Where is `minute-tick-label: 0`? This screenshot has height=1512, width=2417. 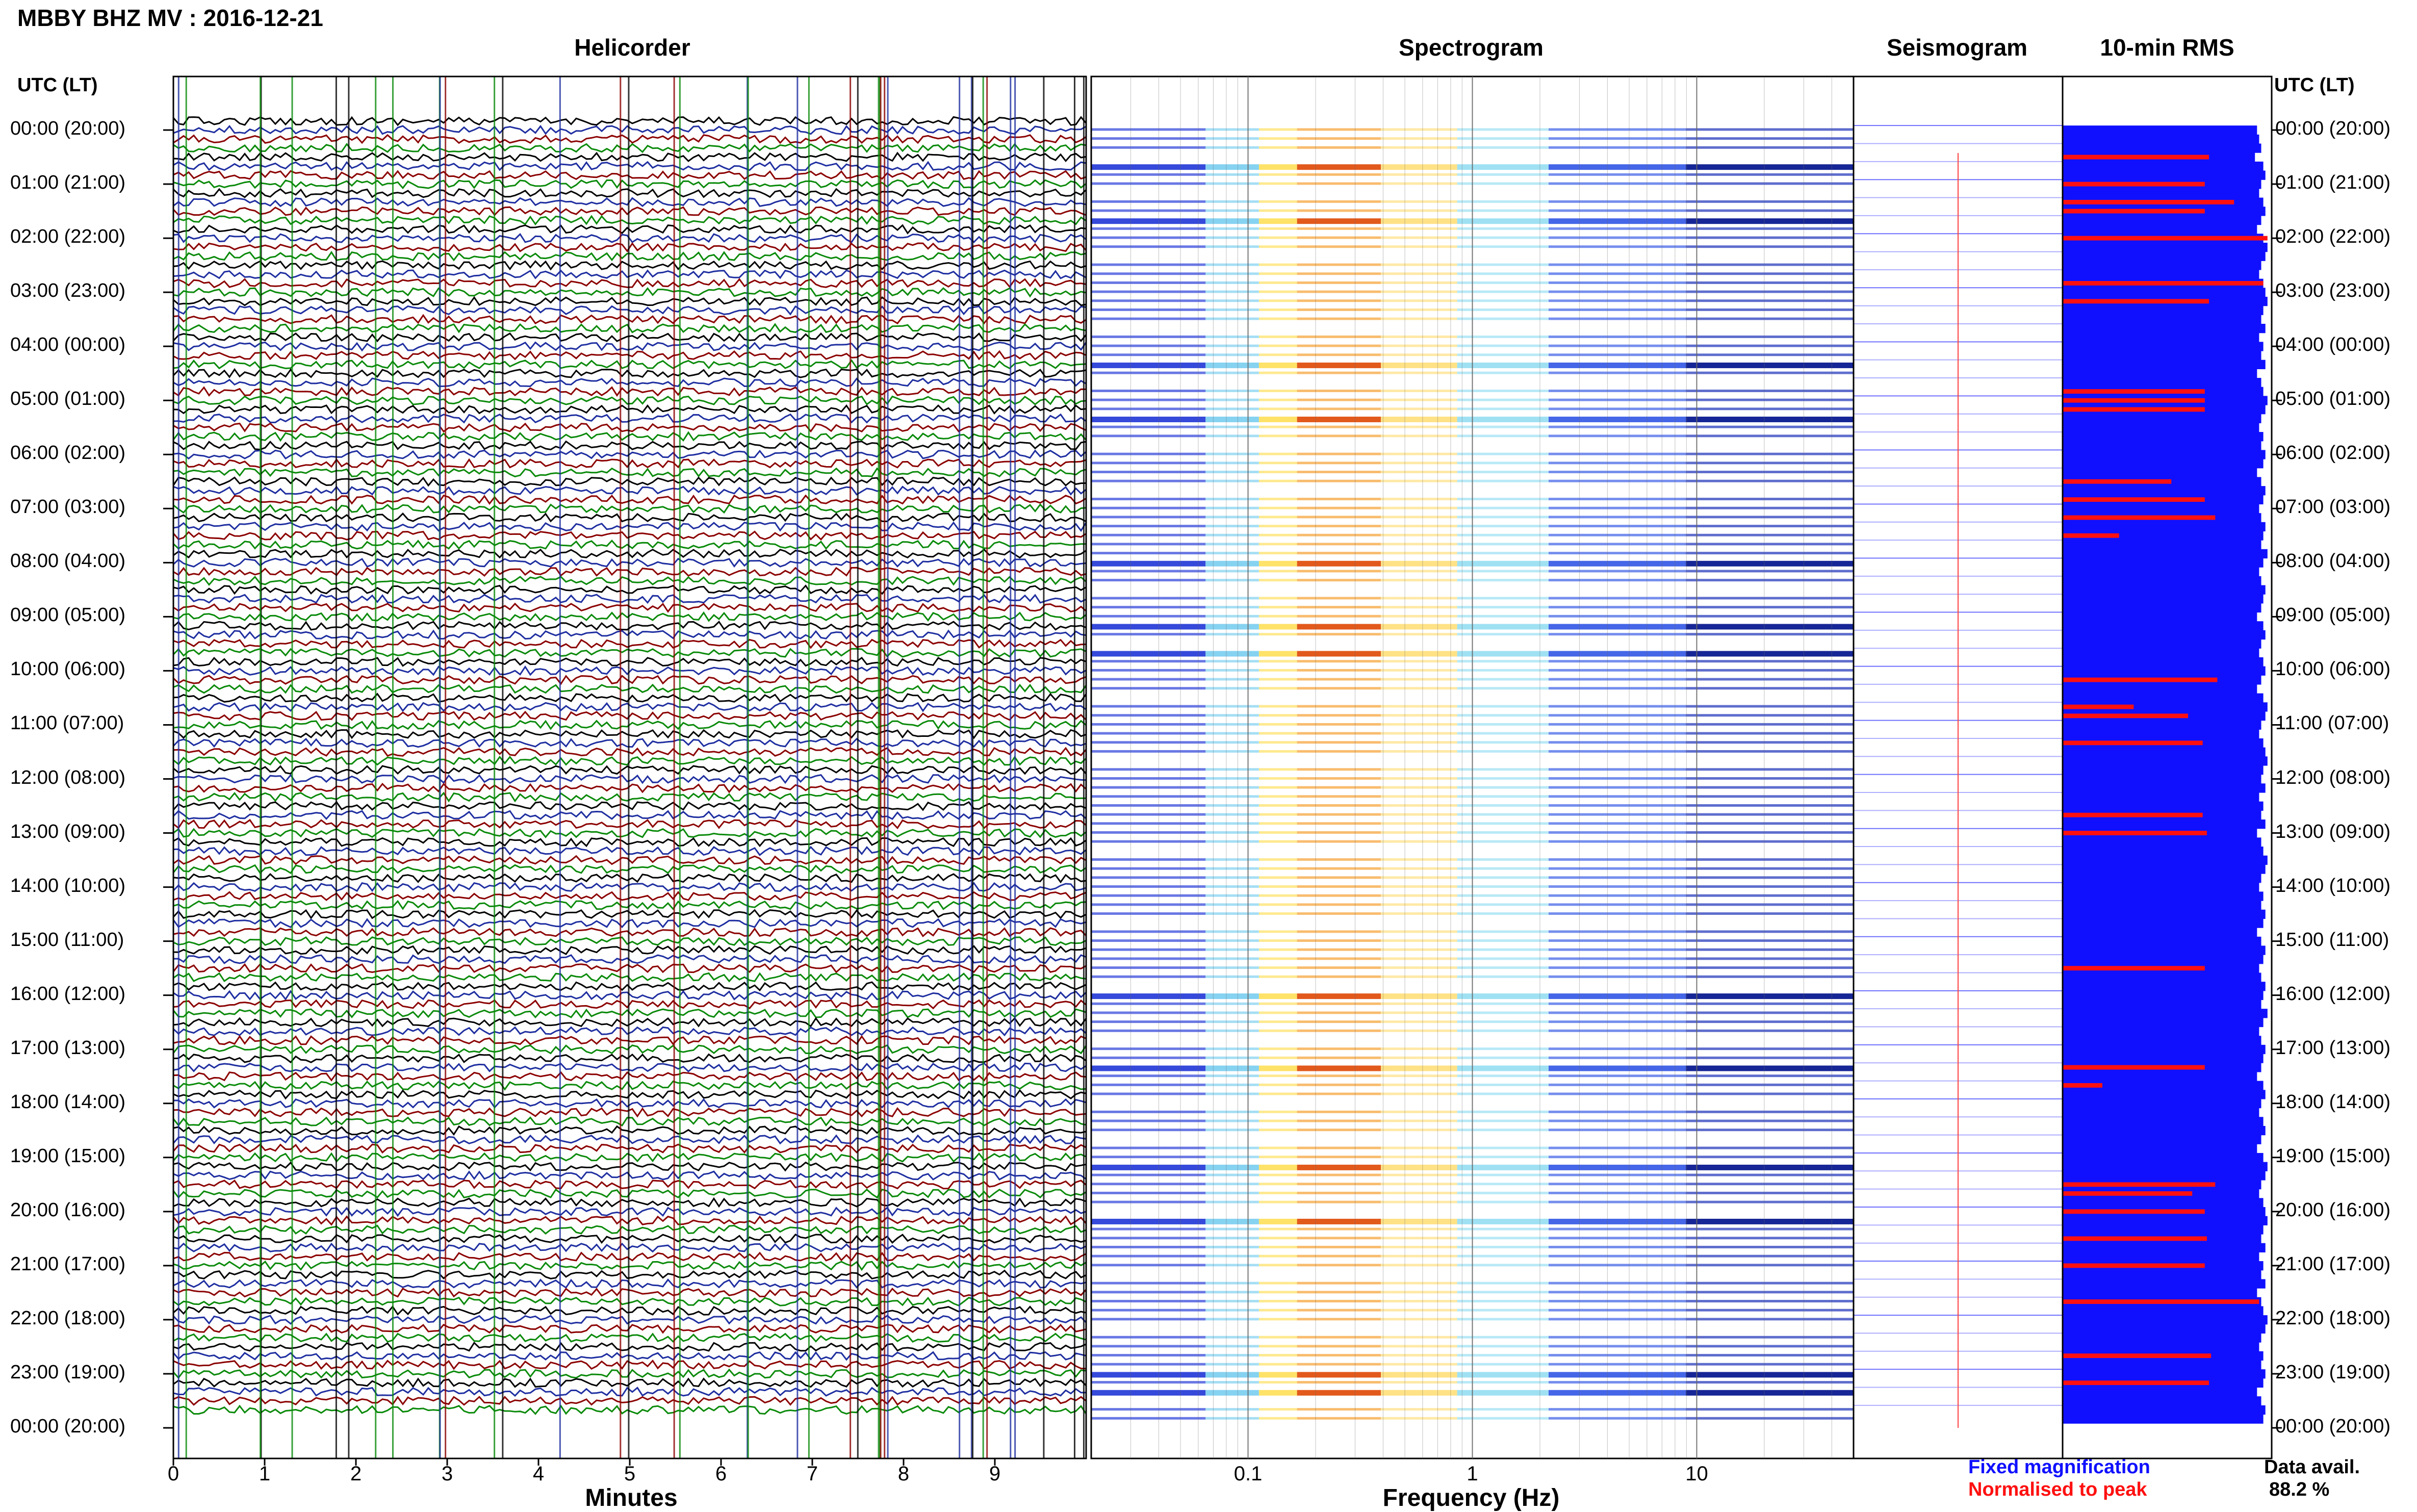 minute-tick-label: 0 is located at coordinates (173, 1474).